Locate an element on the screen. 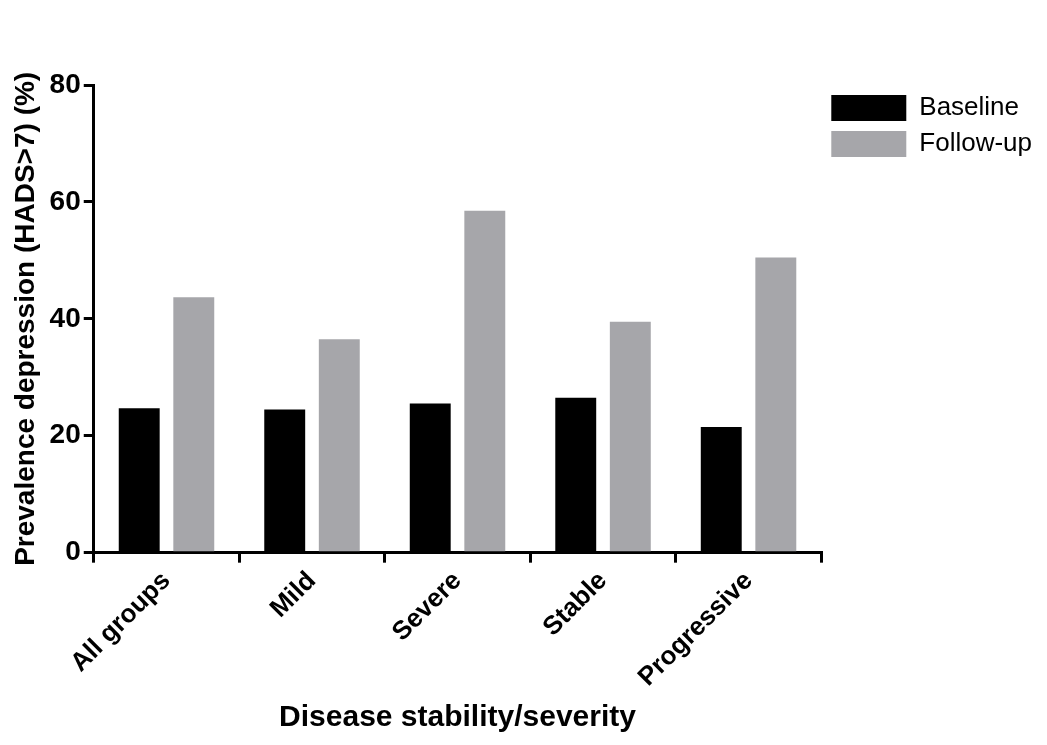 This screenshot has height=745, width=1047. x-axis-title: Disease stability/severity is located at coordinates (458, 716).